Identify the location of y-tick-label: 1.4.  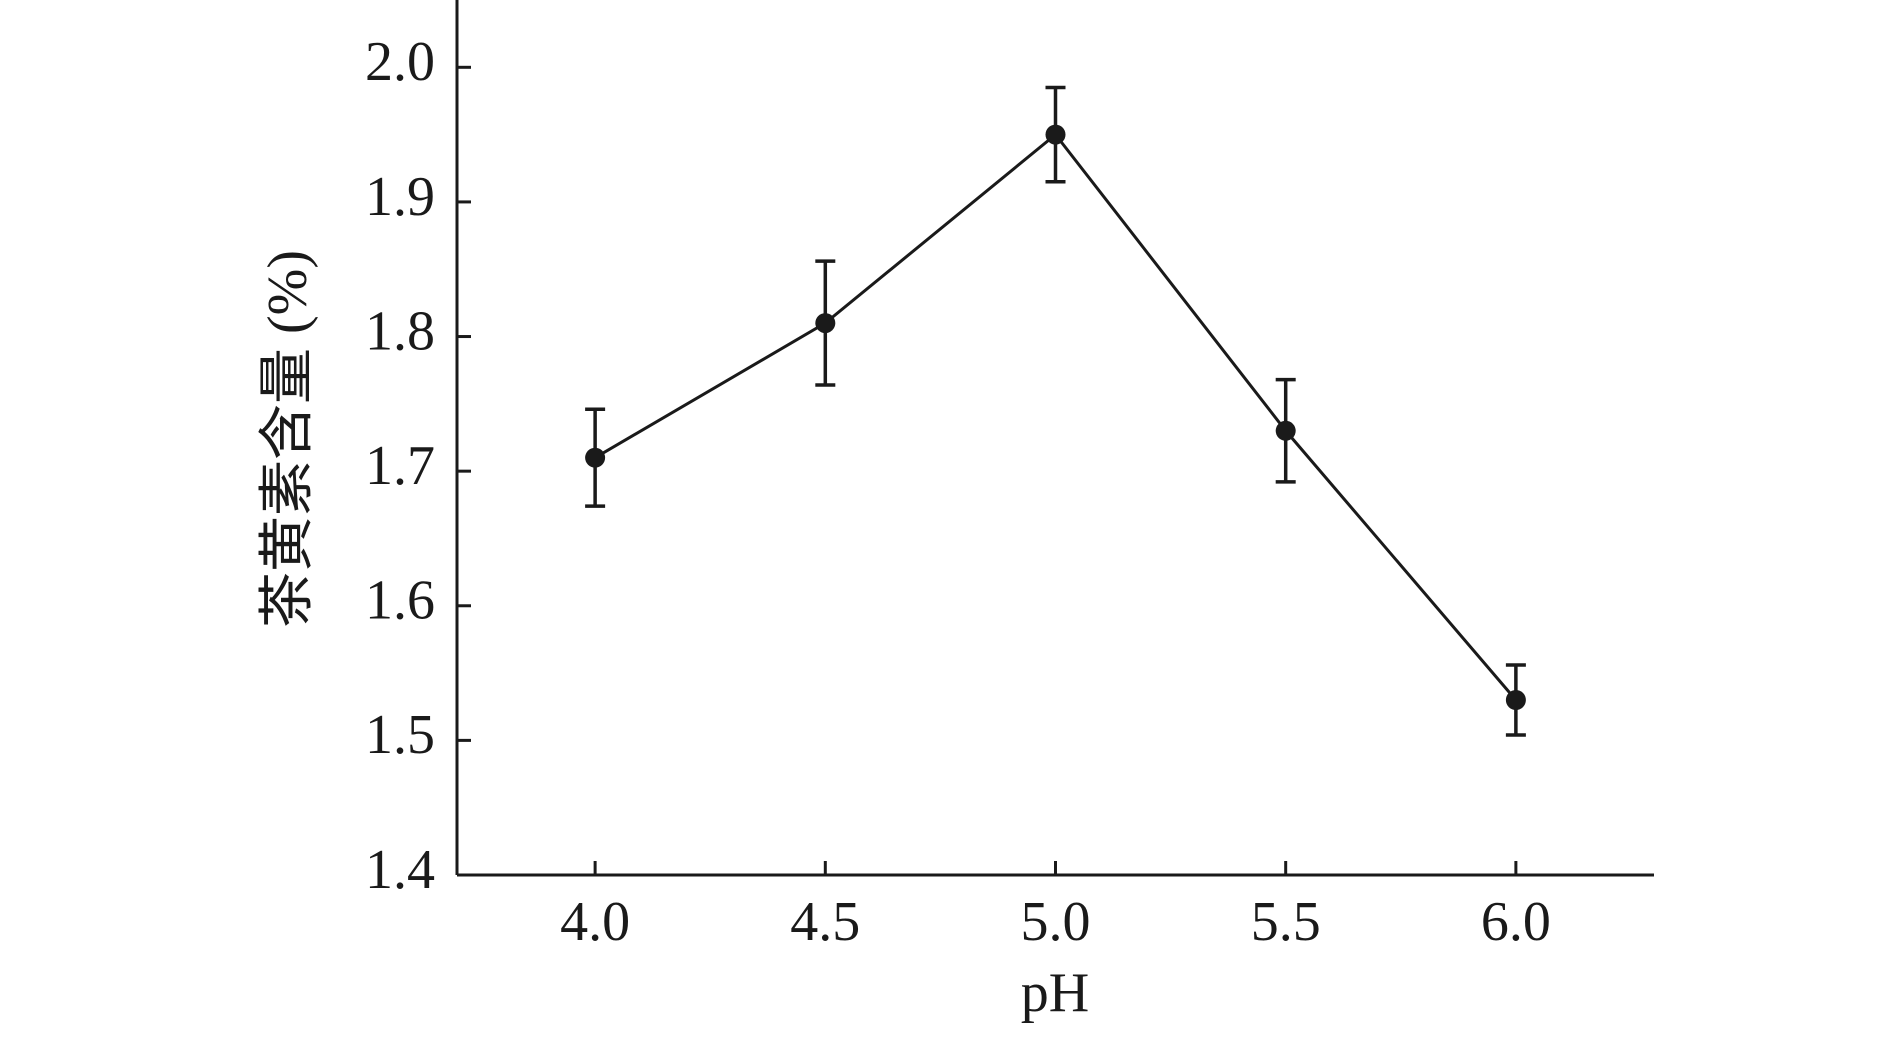
(400, 870).